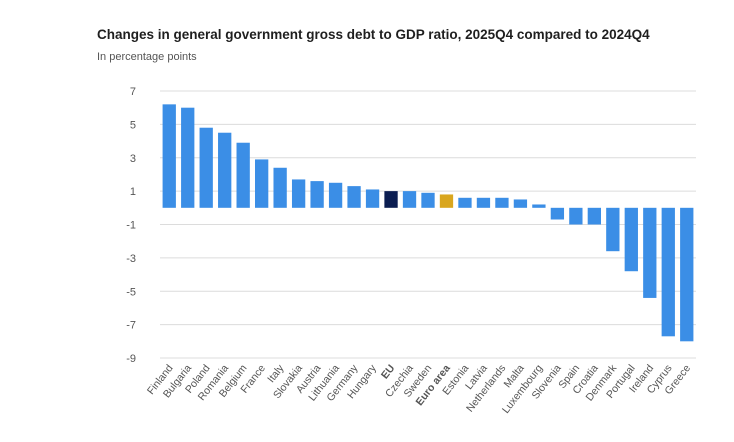 The height and width of the screenshot is (442, 734). I want to click on chart-subtitle: In percentage points, so click(147, 57).